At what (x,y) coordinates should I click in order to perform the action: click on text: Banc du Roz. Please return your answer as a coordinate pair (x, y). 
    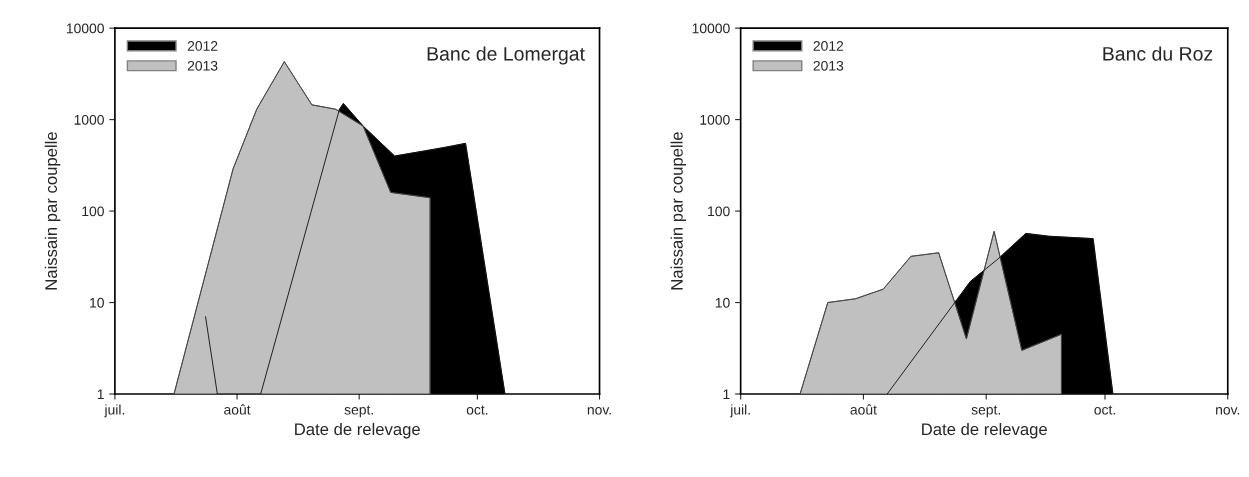
    Looking at the image, I should click on (1158, 53).